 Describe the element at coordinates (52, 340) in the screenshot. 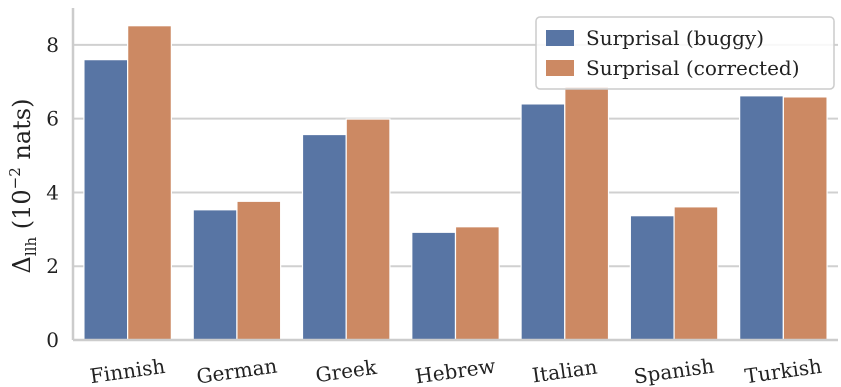

I see `y-tick-label: 0` at that location.